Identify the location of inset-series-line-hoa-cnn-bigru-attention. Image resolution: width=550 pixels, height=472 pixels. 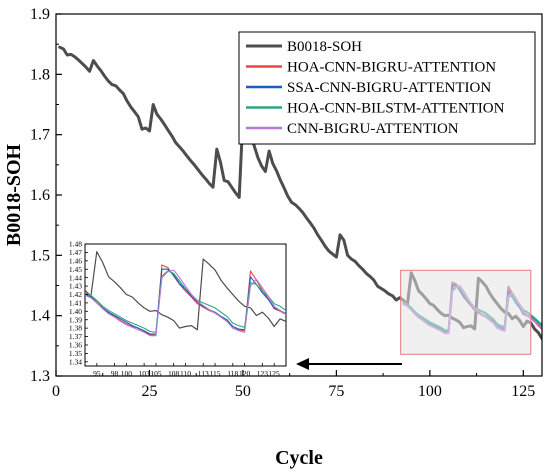
(185, 300).